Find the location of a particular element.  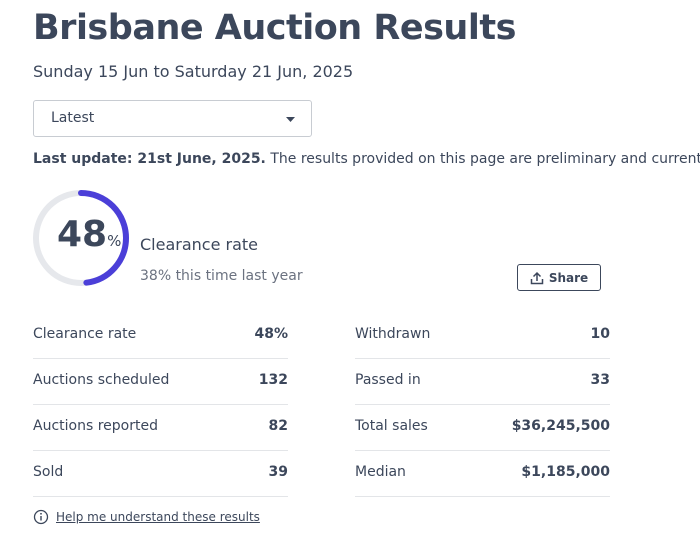

stat-label: Withdrawn is located at coordinates (393, 334).